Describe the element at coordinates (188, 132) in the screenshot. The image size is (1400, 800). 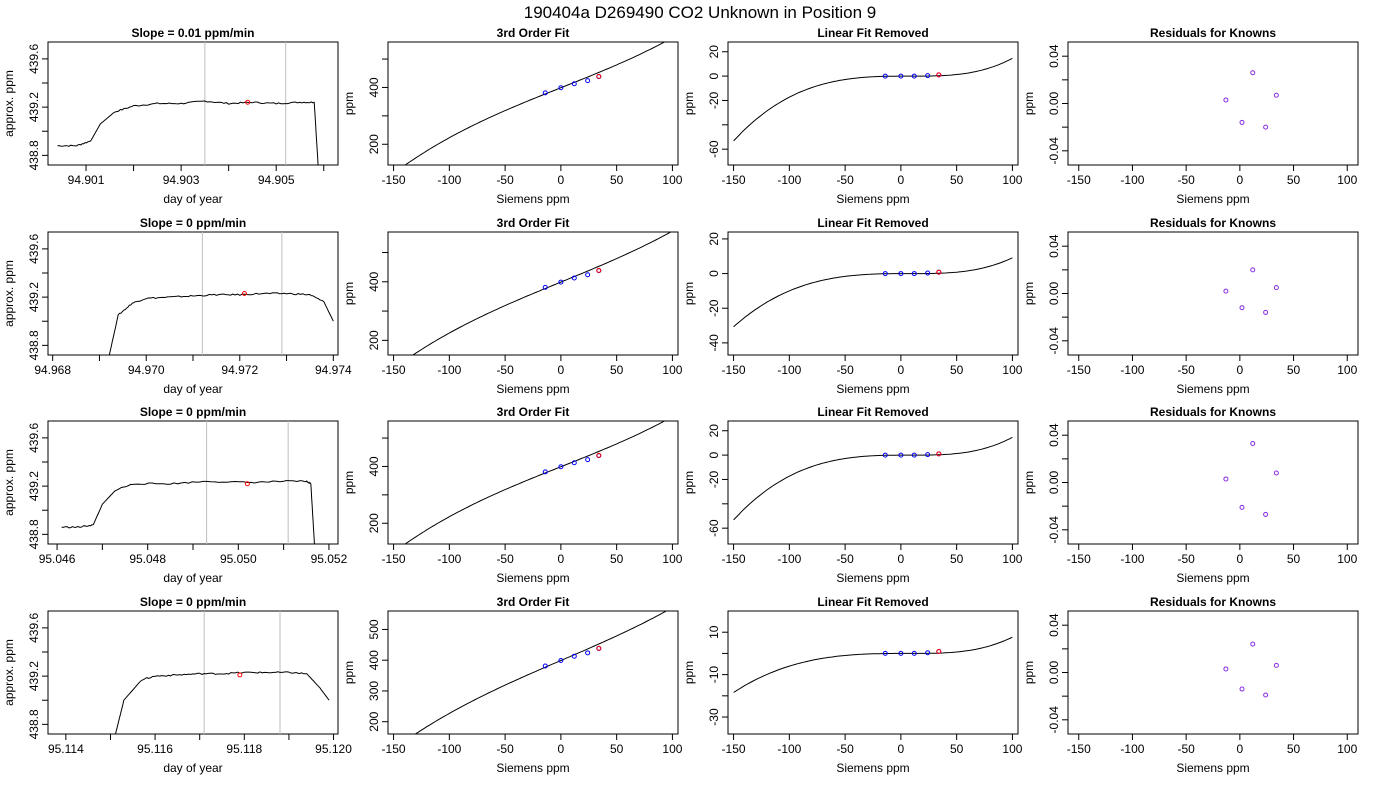
I see `ppm-trace` at that location.